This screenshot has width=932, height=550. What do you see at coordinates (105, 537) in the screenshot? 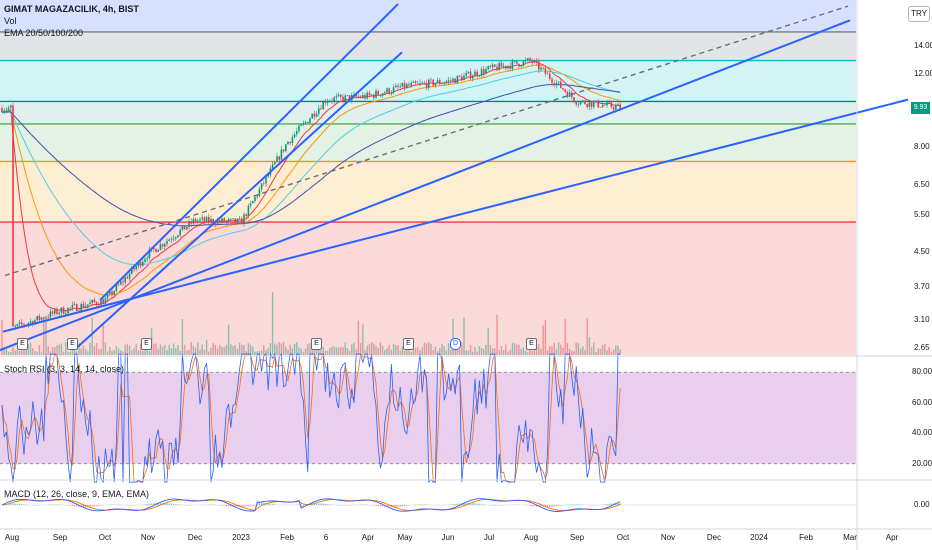
I see `time-tick-label: Oct` at bounding box center [105, 537].